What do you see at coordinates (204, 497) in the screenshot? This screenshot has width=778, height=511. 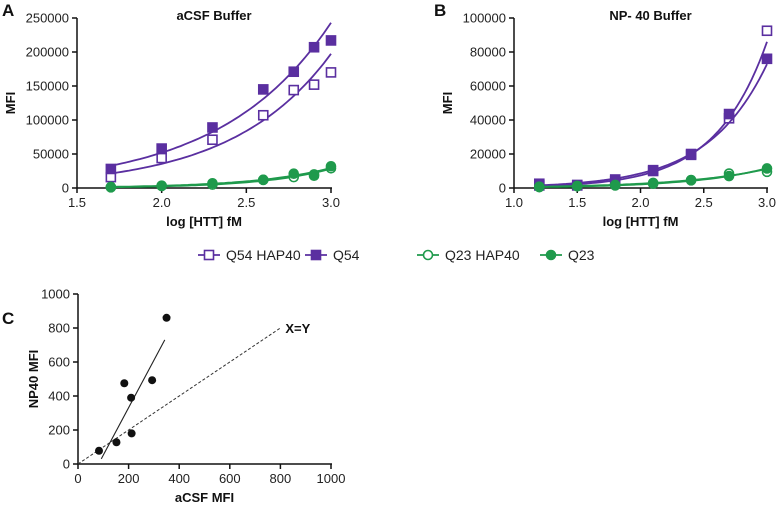 I see `x-axis-label: aCSF MFI` at bounding box center [204, 497].